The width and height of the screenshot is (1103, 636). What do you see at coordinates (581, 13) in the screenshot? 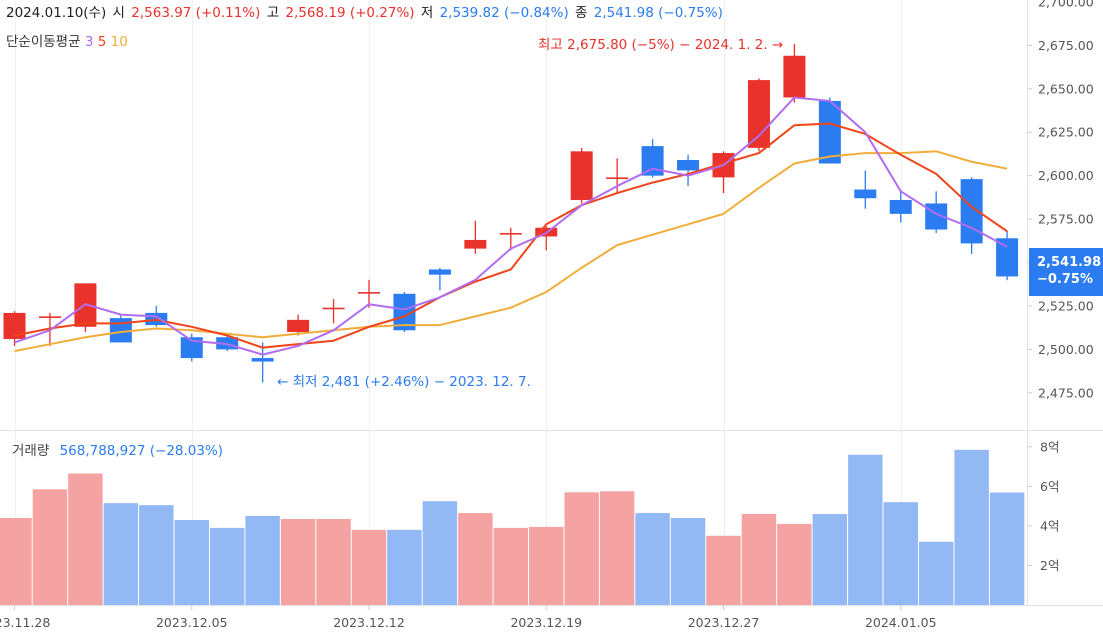
I see `close-label: 종` at bounding box center [581, 13].